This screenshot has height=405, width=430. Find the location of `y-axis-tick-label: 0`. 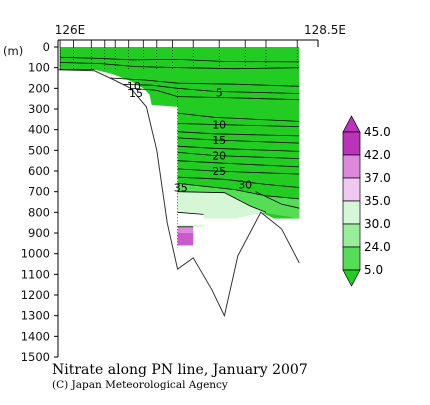

y-axis-tick-label: 0 is located at coordinates (46, 47).